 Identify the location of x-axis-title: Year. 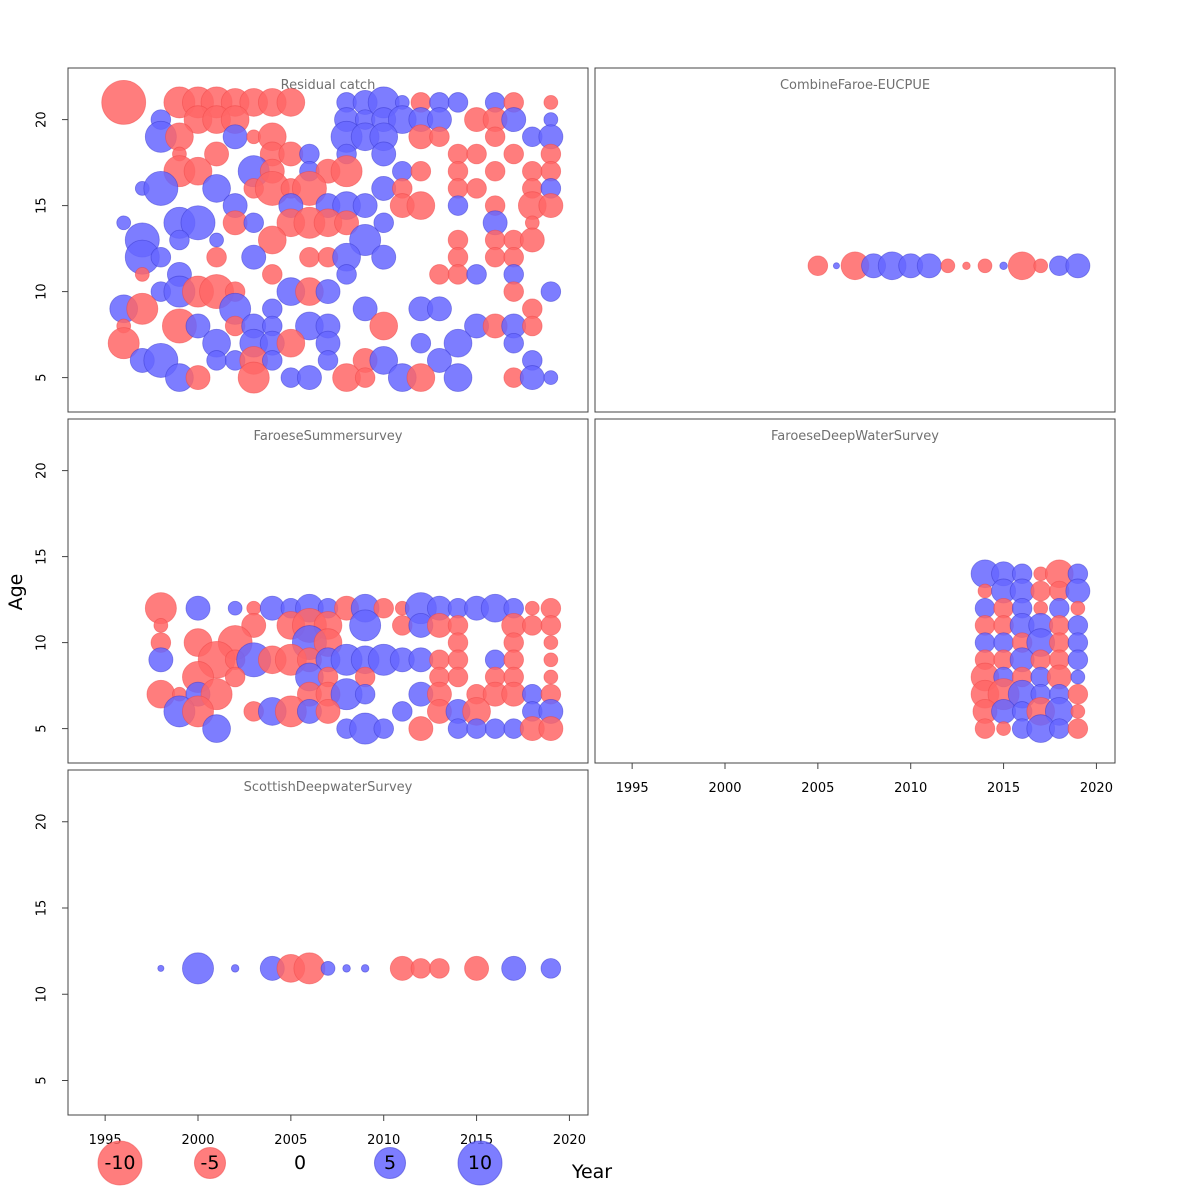
(591, 1172).